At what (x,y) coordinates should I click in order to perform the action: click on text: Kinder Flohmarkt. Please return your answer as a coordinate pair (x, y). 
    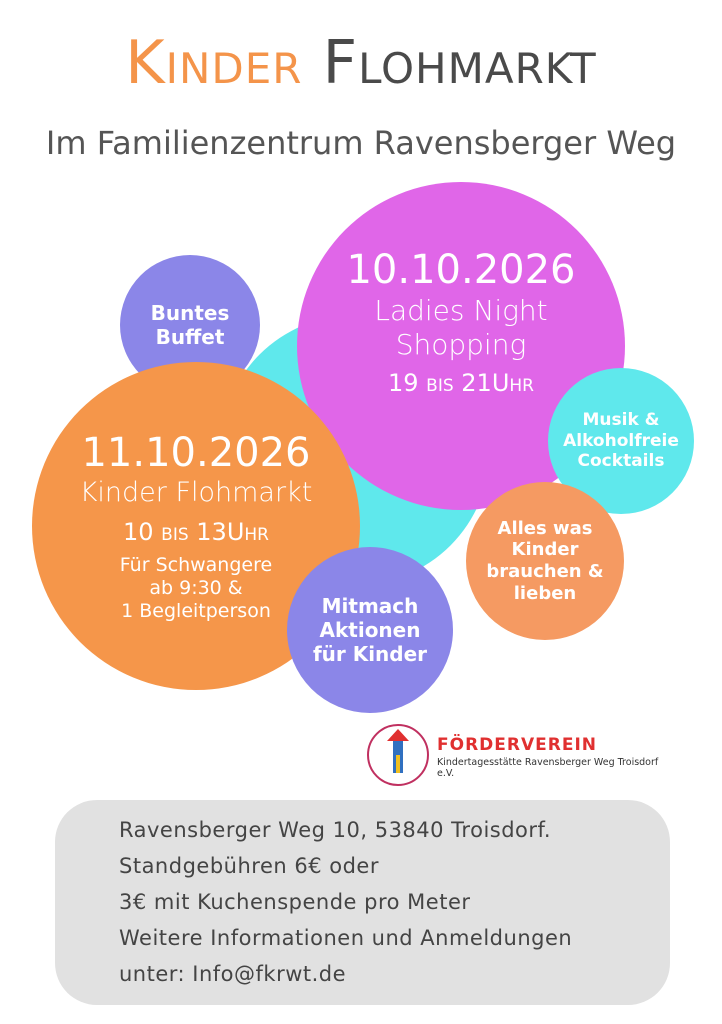
    Looking at the image, I should click on (196, 493).